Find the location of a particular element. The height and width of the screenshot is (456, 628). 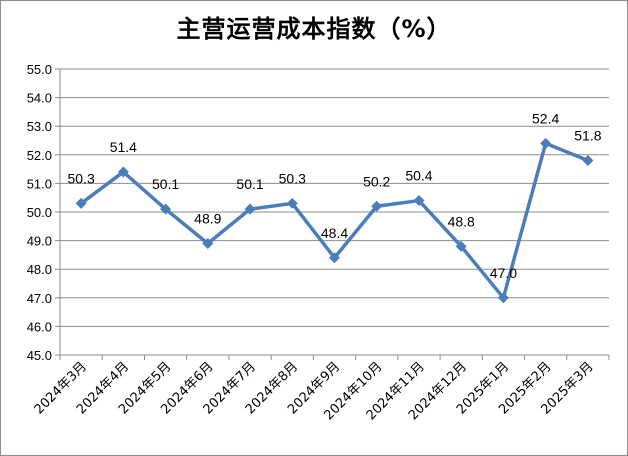

data-label: 51.4 is located at coordinates (123, 147).